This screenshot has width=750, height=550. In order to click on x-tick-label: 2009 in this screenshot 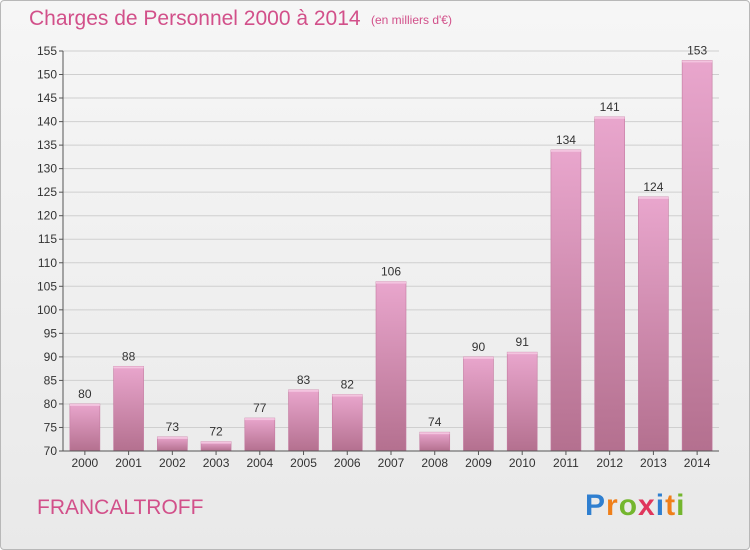, I will do `click(478, 463)`.